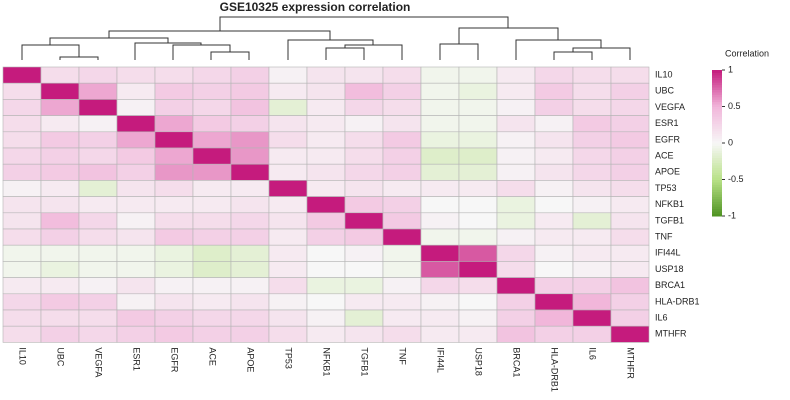 The height and width of the screenshot is (400, 790). I want to click on colorbar-tick-label: -1, so click(732, 215).